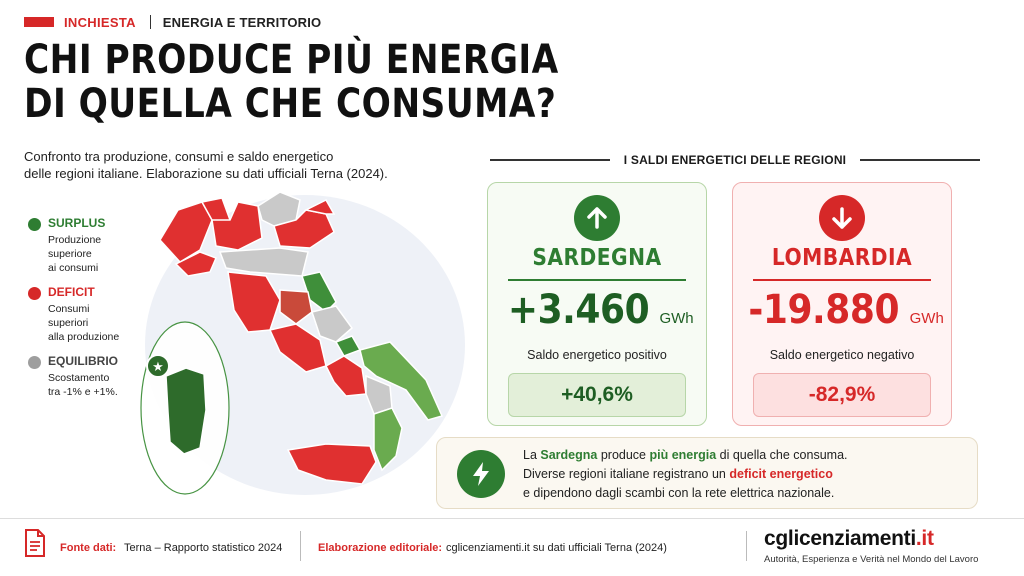 This screenshot has height=576, width=1024. What do you see at coordinates (842, 355) in the screenshot?
I see `card-label: Saldo energetico negativo` at bounding box center [842, 355].